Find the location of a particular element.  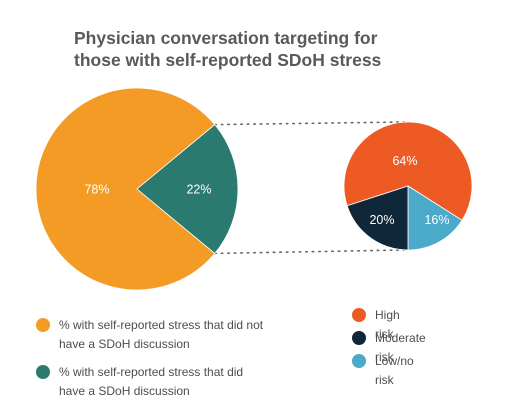

legend-swatch-no-discussion is located at coordinates (43, 325).